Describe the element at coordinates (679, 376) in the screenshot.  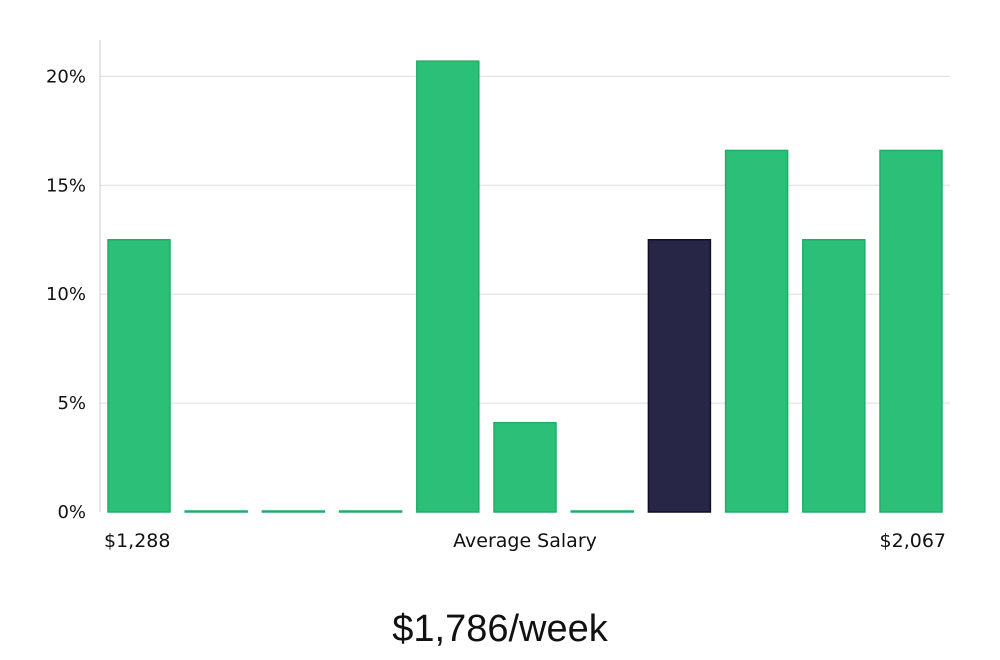
I see `highlighted-salary-bar` at that location.